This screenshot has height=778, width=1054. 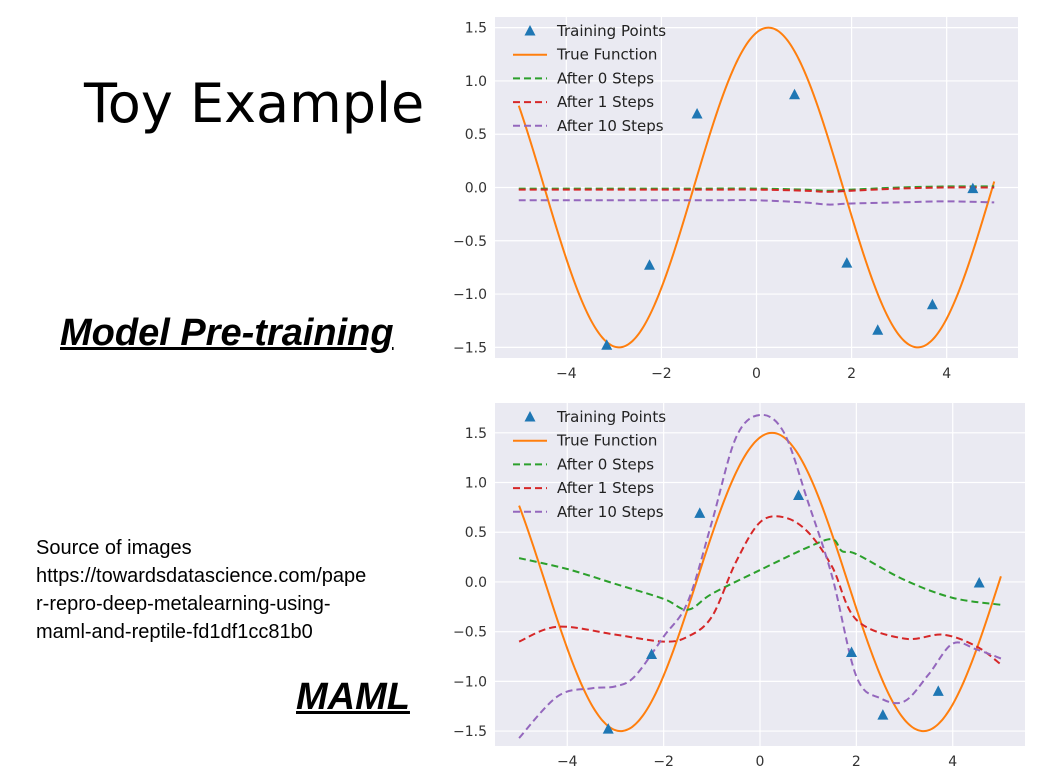 I want to click on source-url-line: maml-and-reptile-fd1df1cc81b0, so click(x=174, y=632).